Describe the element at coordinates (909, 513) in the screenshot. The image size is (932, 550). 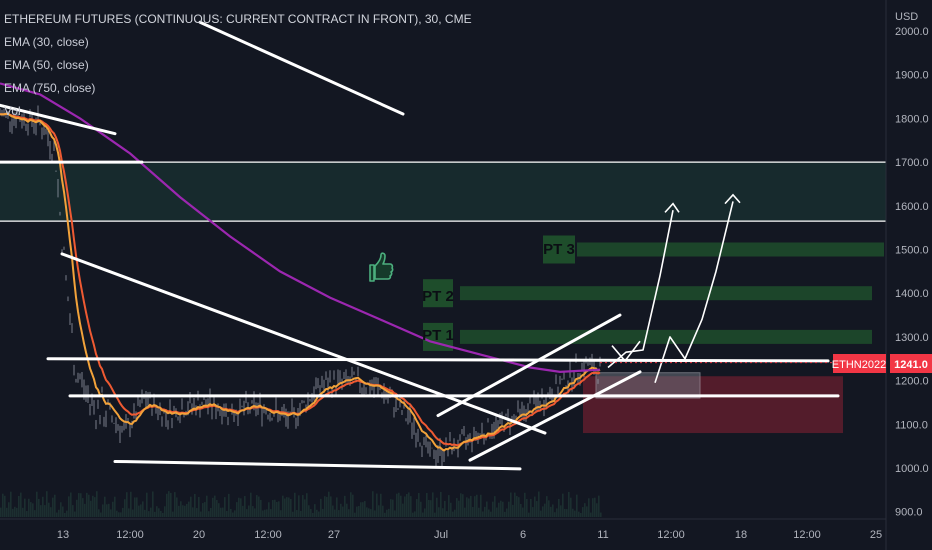
I see `price-tick-label: 900.0` at that location.